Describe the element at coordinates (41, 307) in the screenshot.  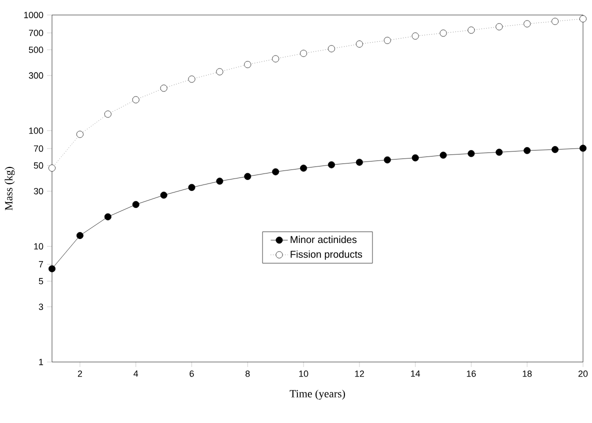
I see `y-tick-label: 3` at that location.